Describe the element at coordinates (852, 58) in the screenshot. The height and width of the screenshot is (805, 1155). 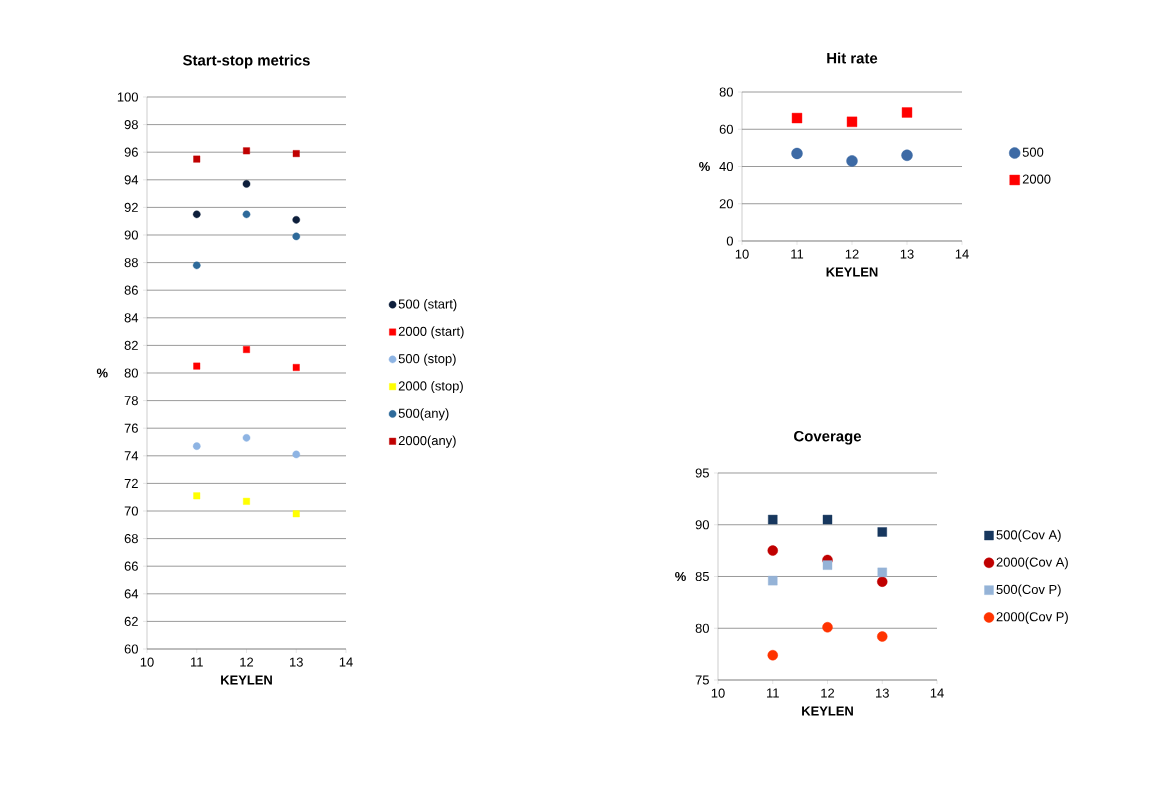
I see `chart-title: Hit rate` at that location.